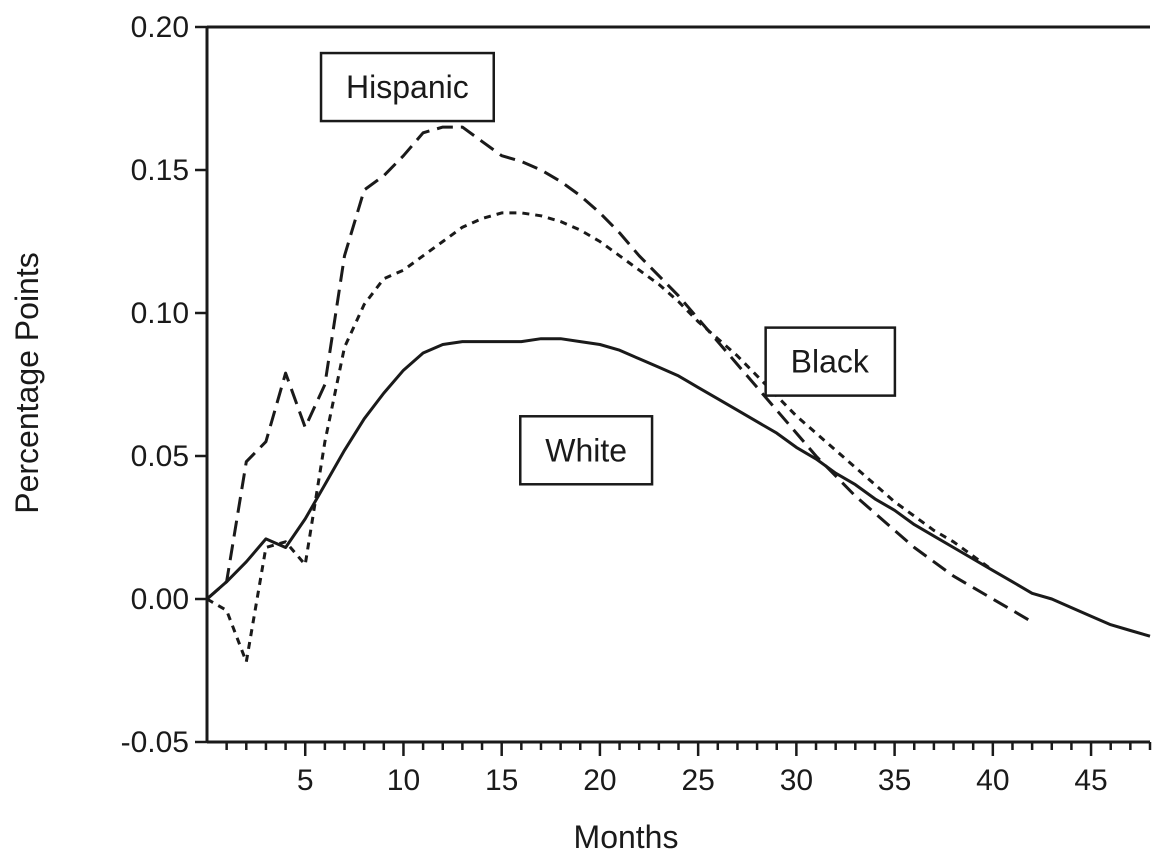 The image size is (1152, 859). What do you see at coordinates (160, 313) in the screenshot?
I see `y-tick-label: 0.10` at bounding box center [160, 313].